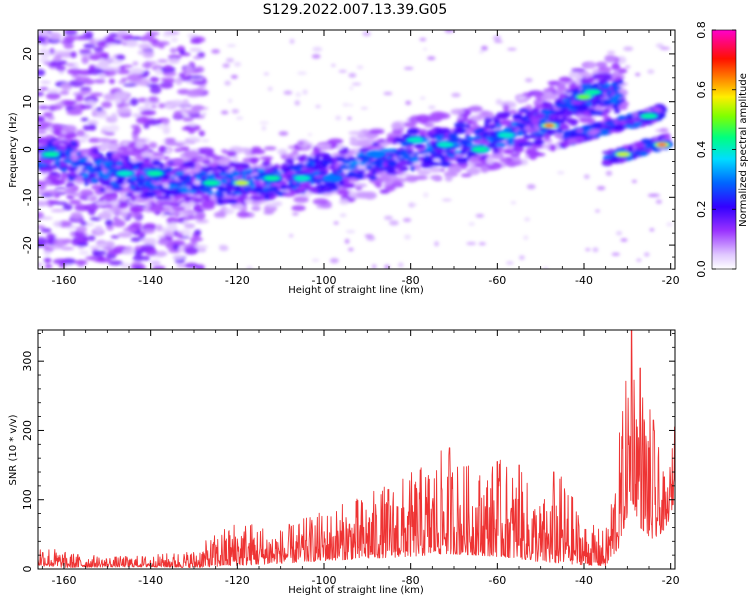  Describe the element at coordinates (497, 280) in the screenshot. I see `x-tick-label: -60` at that location.